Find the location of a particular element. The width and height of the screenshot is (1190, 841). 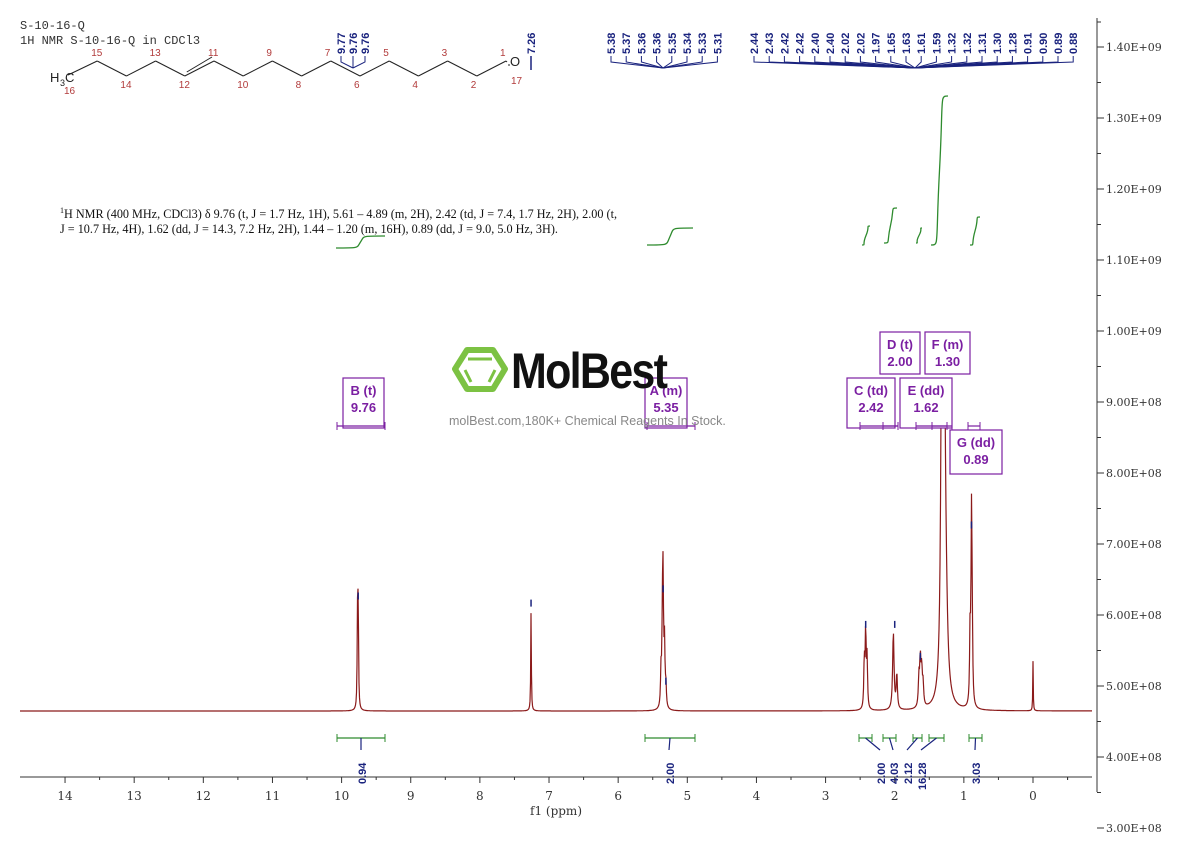

svg-text: 1.30 is located at coordinates (998, 43).